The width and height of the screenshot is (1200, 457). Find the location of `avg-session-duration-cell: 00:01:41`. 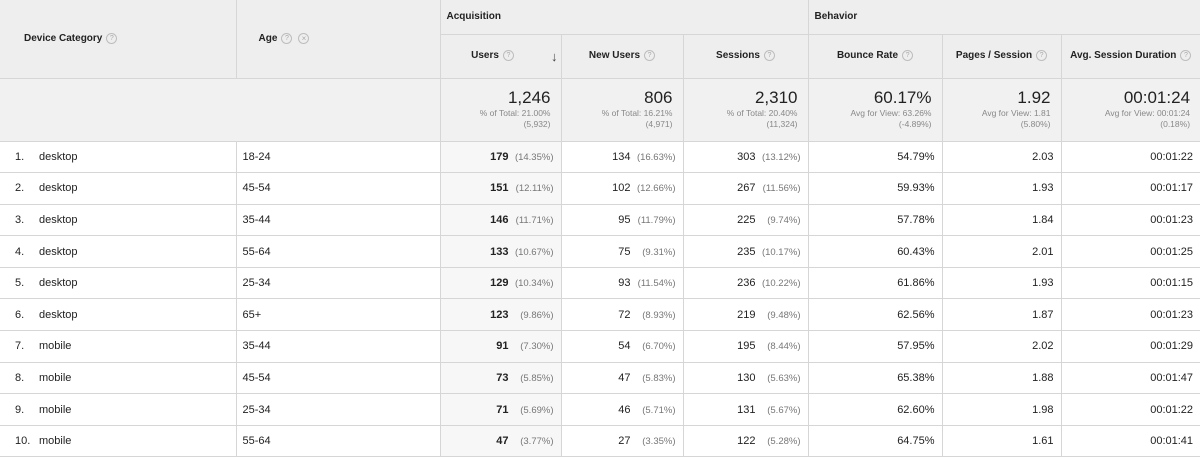

avg-session-duration-cell: 00:01:41 is located at coordinates (1130, 441).